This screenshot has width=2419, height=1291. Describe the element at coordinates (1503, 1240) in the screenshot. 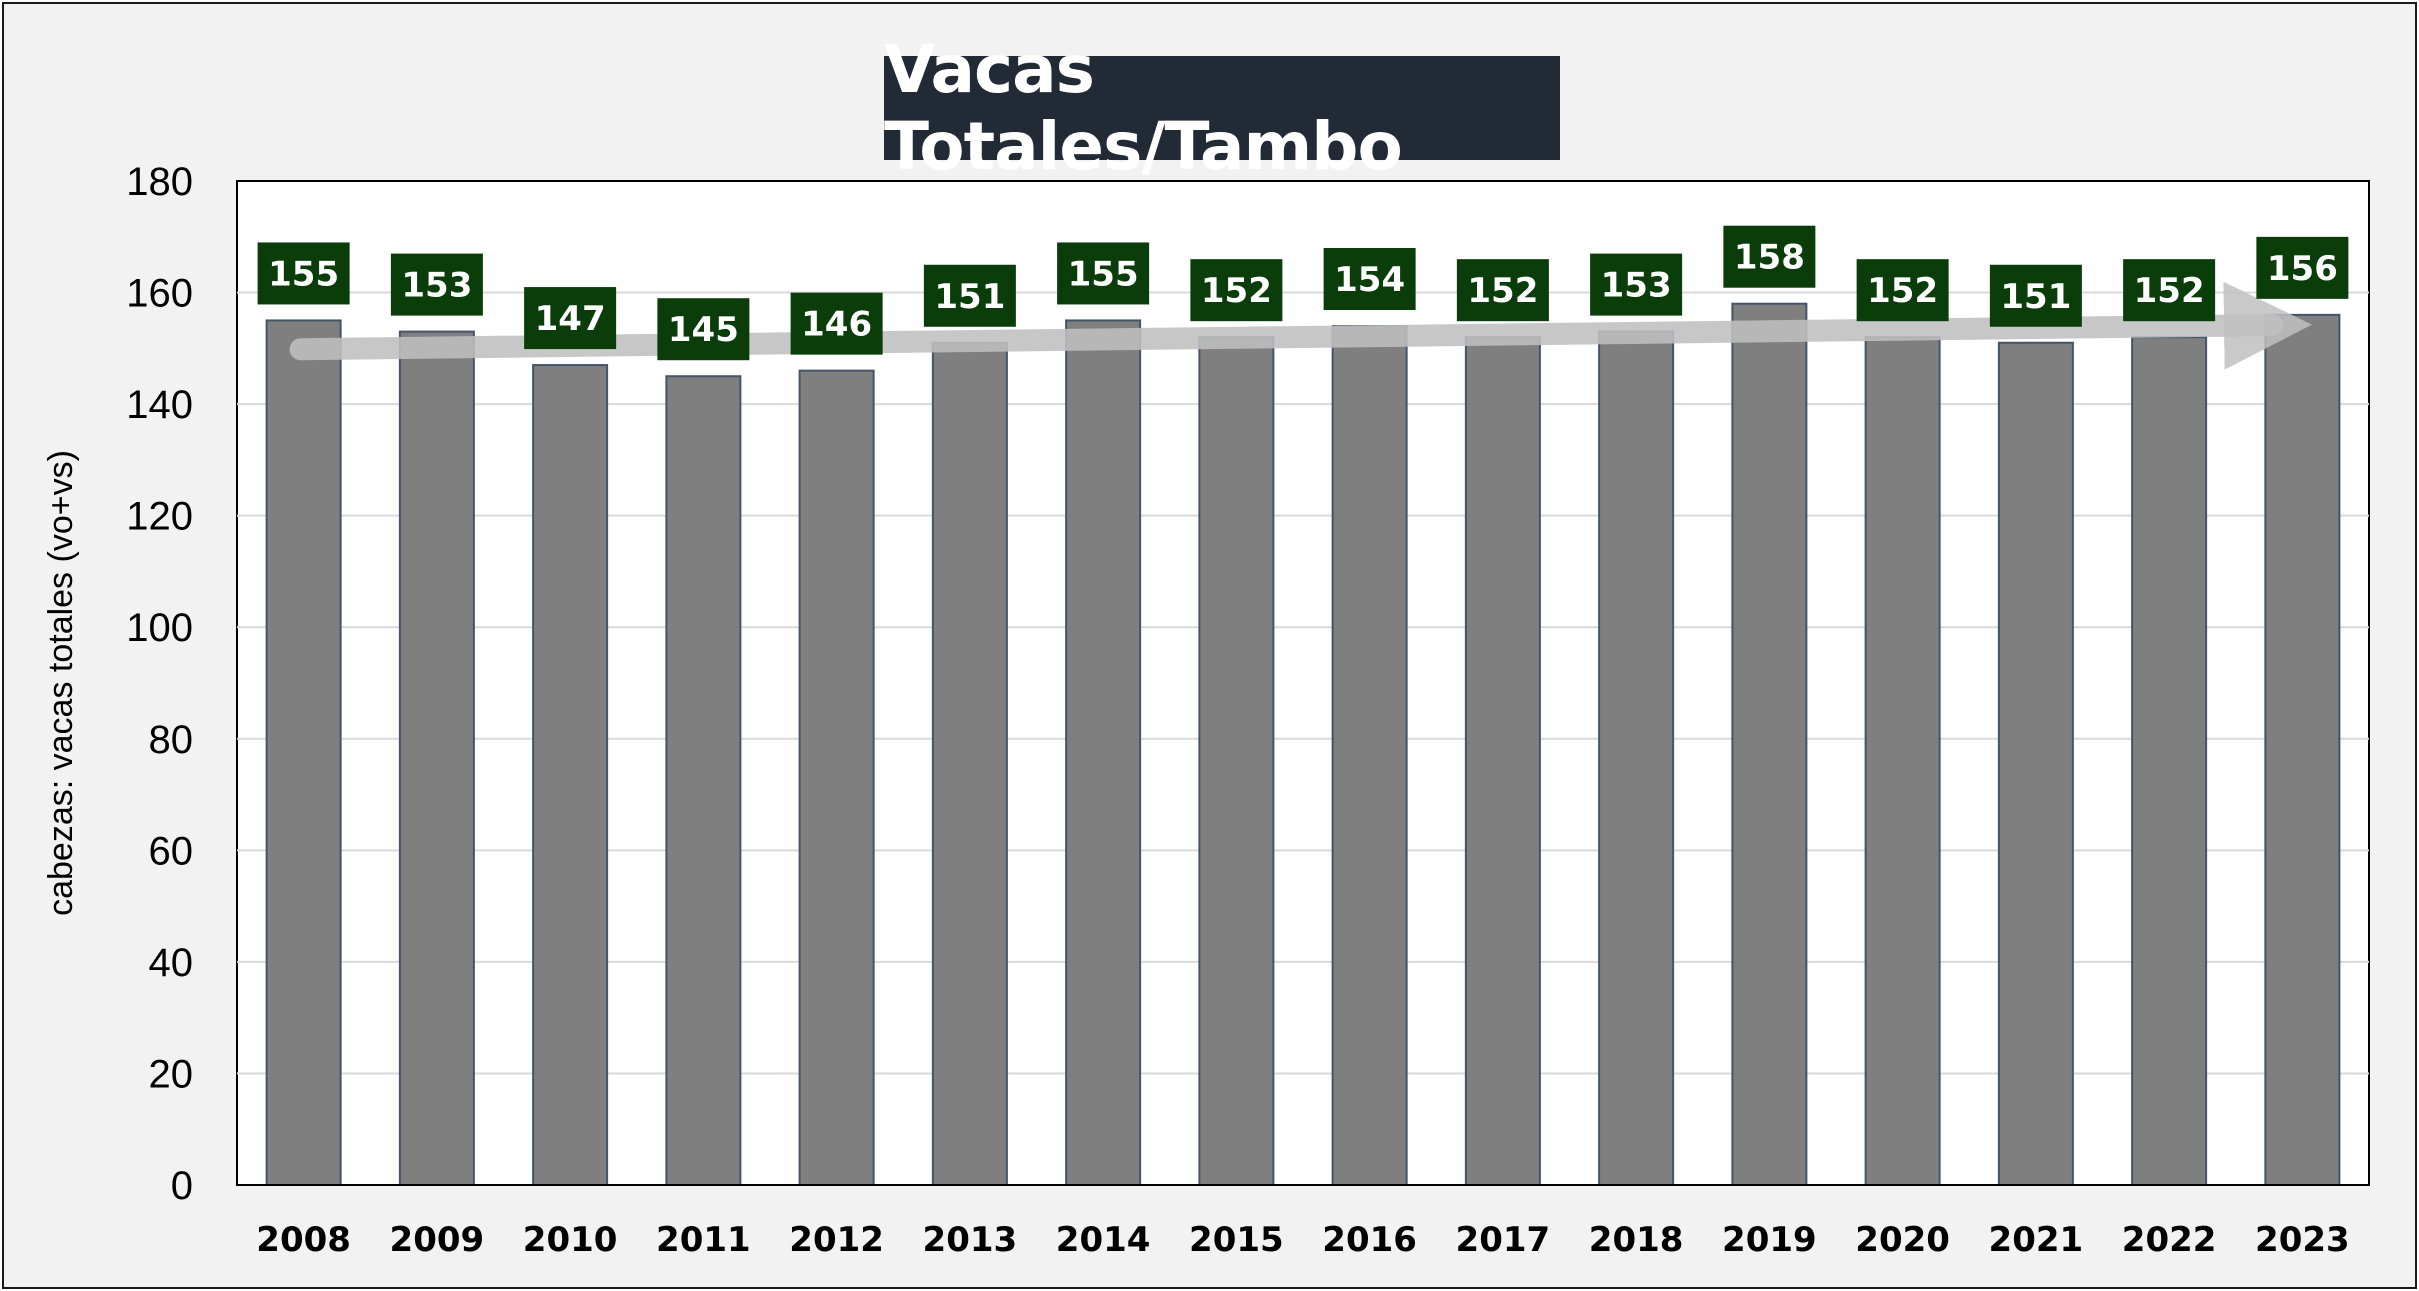

I see `x-tick-label: 2017` at that location.